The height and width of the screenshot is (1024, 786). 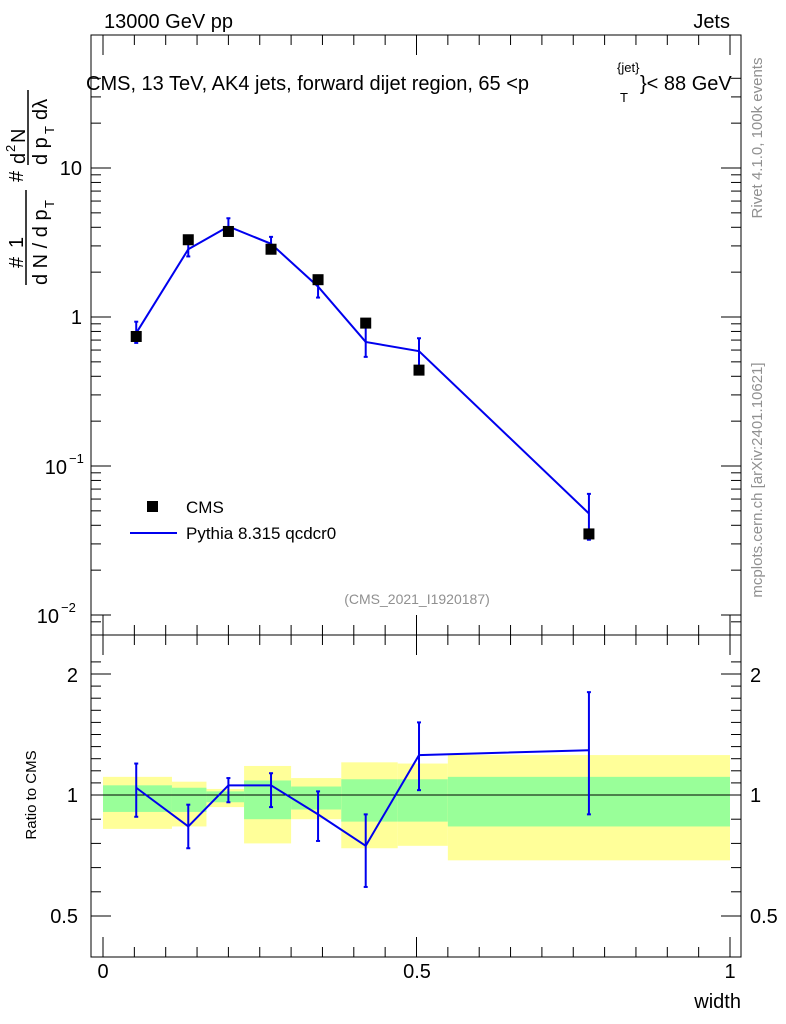 I want to click on y-tick-label-0.01: 10, so click(x=48, y=617).